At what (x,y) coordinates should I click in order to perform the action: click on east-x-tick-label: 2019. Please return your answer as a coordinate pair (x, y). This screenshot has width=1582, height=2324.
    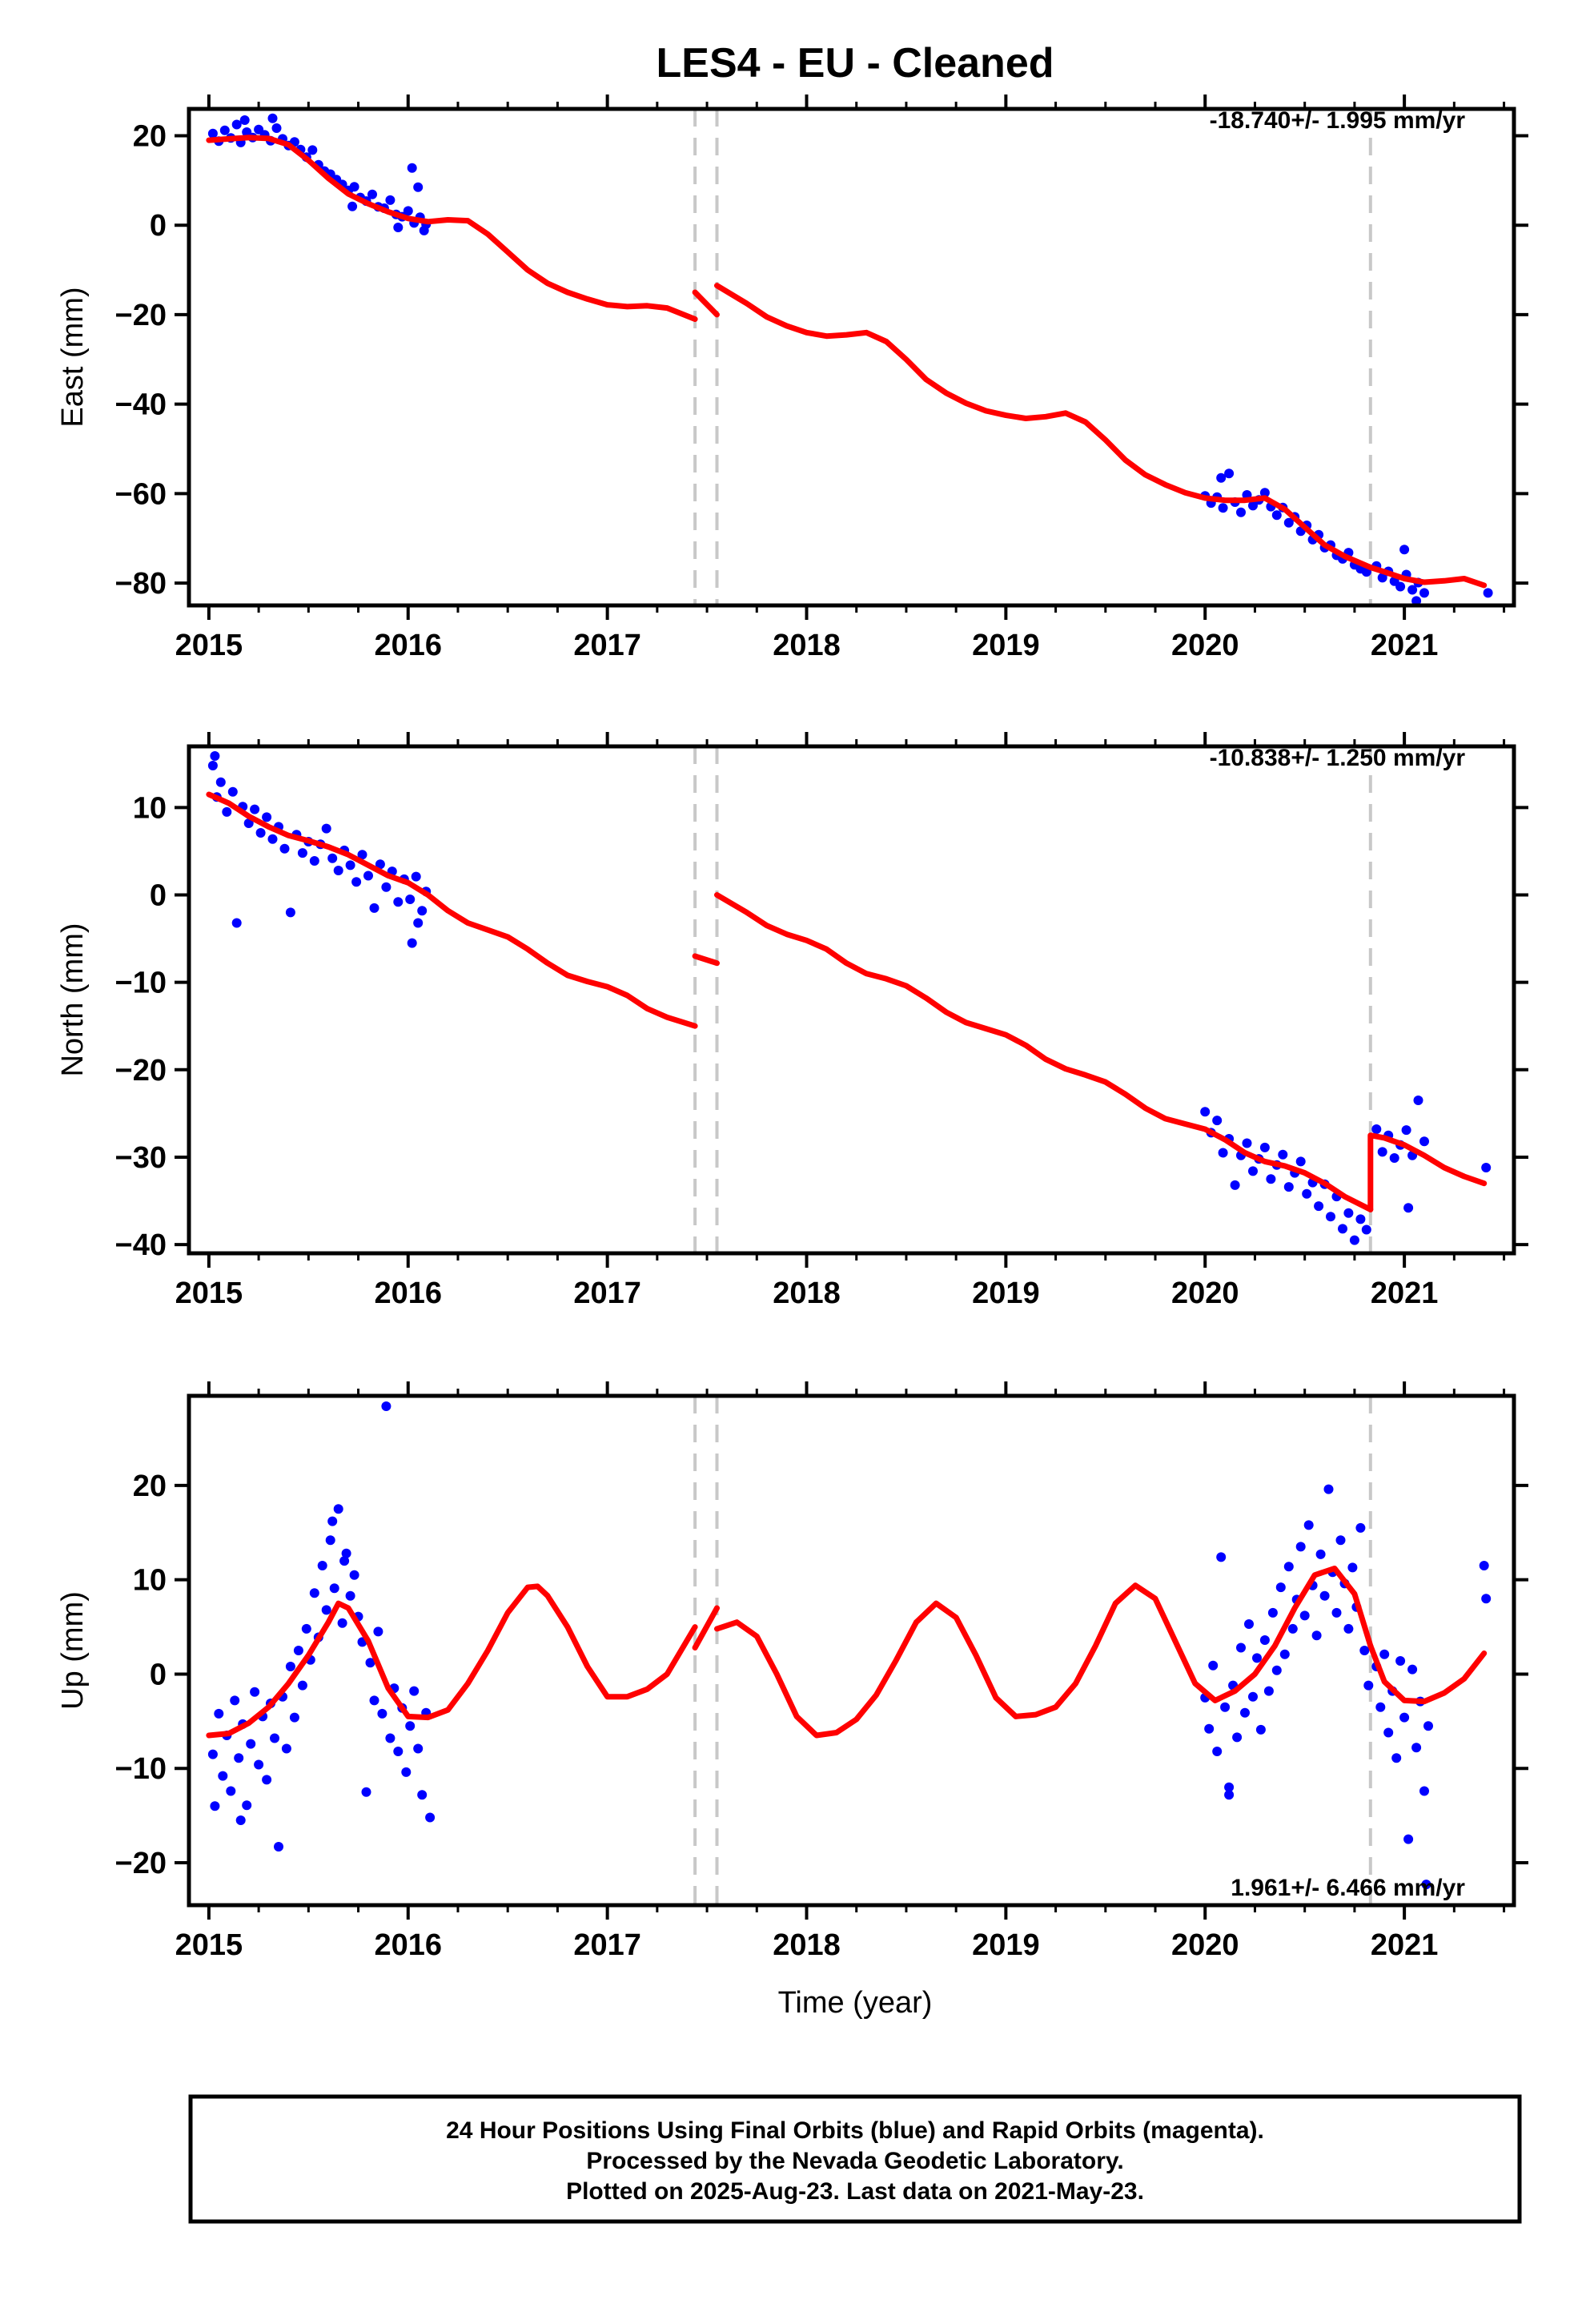
    Looking at the image, I should click on (1006, 645).